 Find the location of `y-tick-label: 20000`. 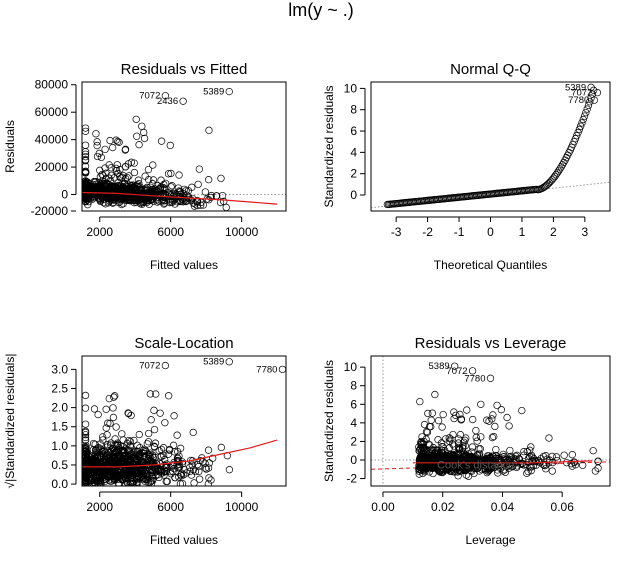

y-tick-label: 20000 is located at coordinates (52, 167).